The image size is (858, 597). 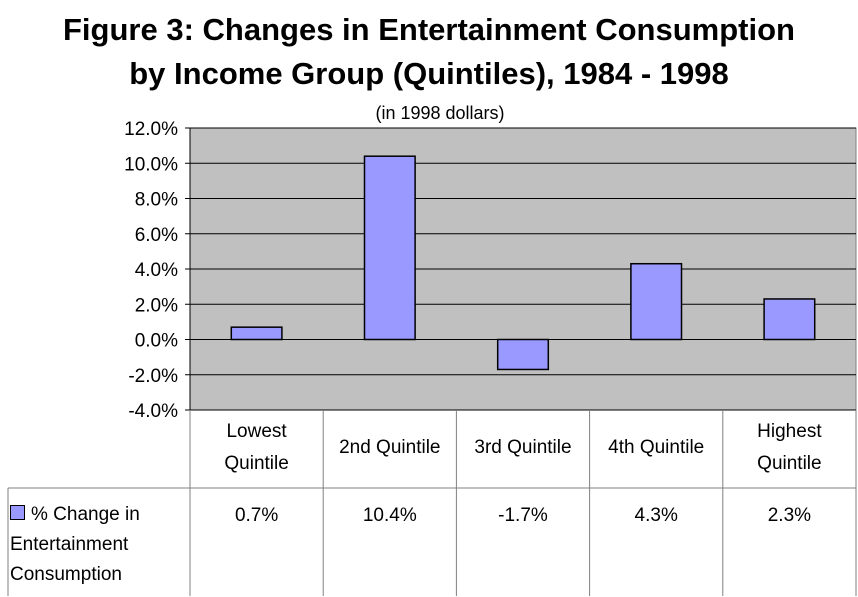 I want to click on value-label-3: -1.7%, so click(x=523, y=515).